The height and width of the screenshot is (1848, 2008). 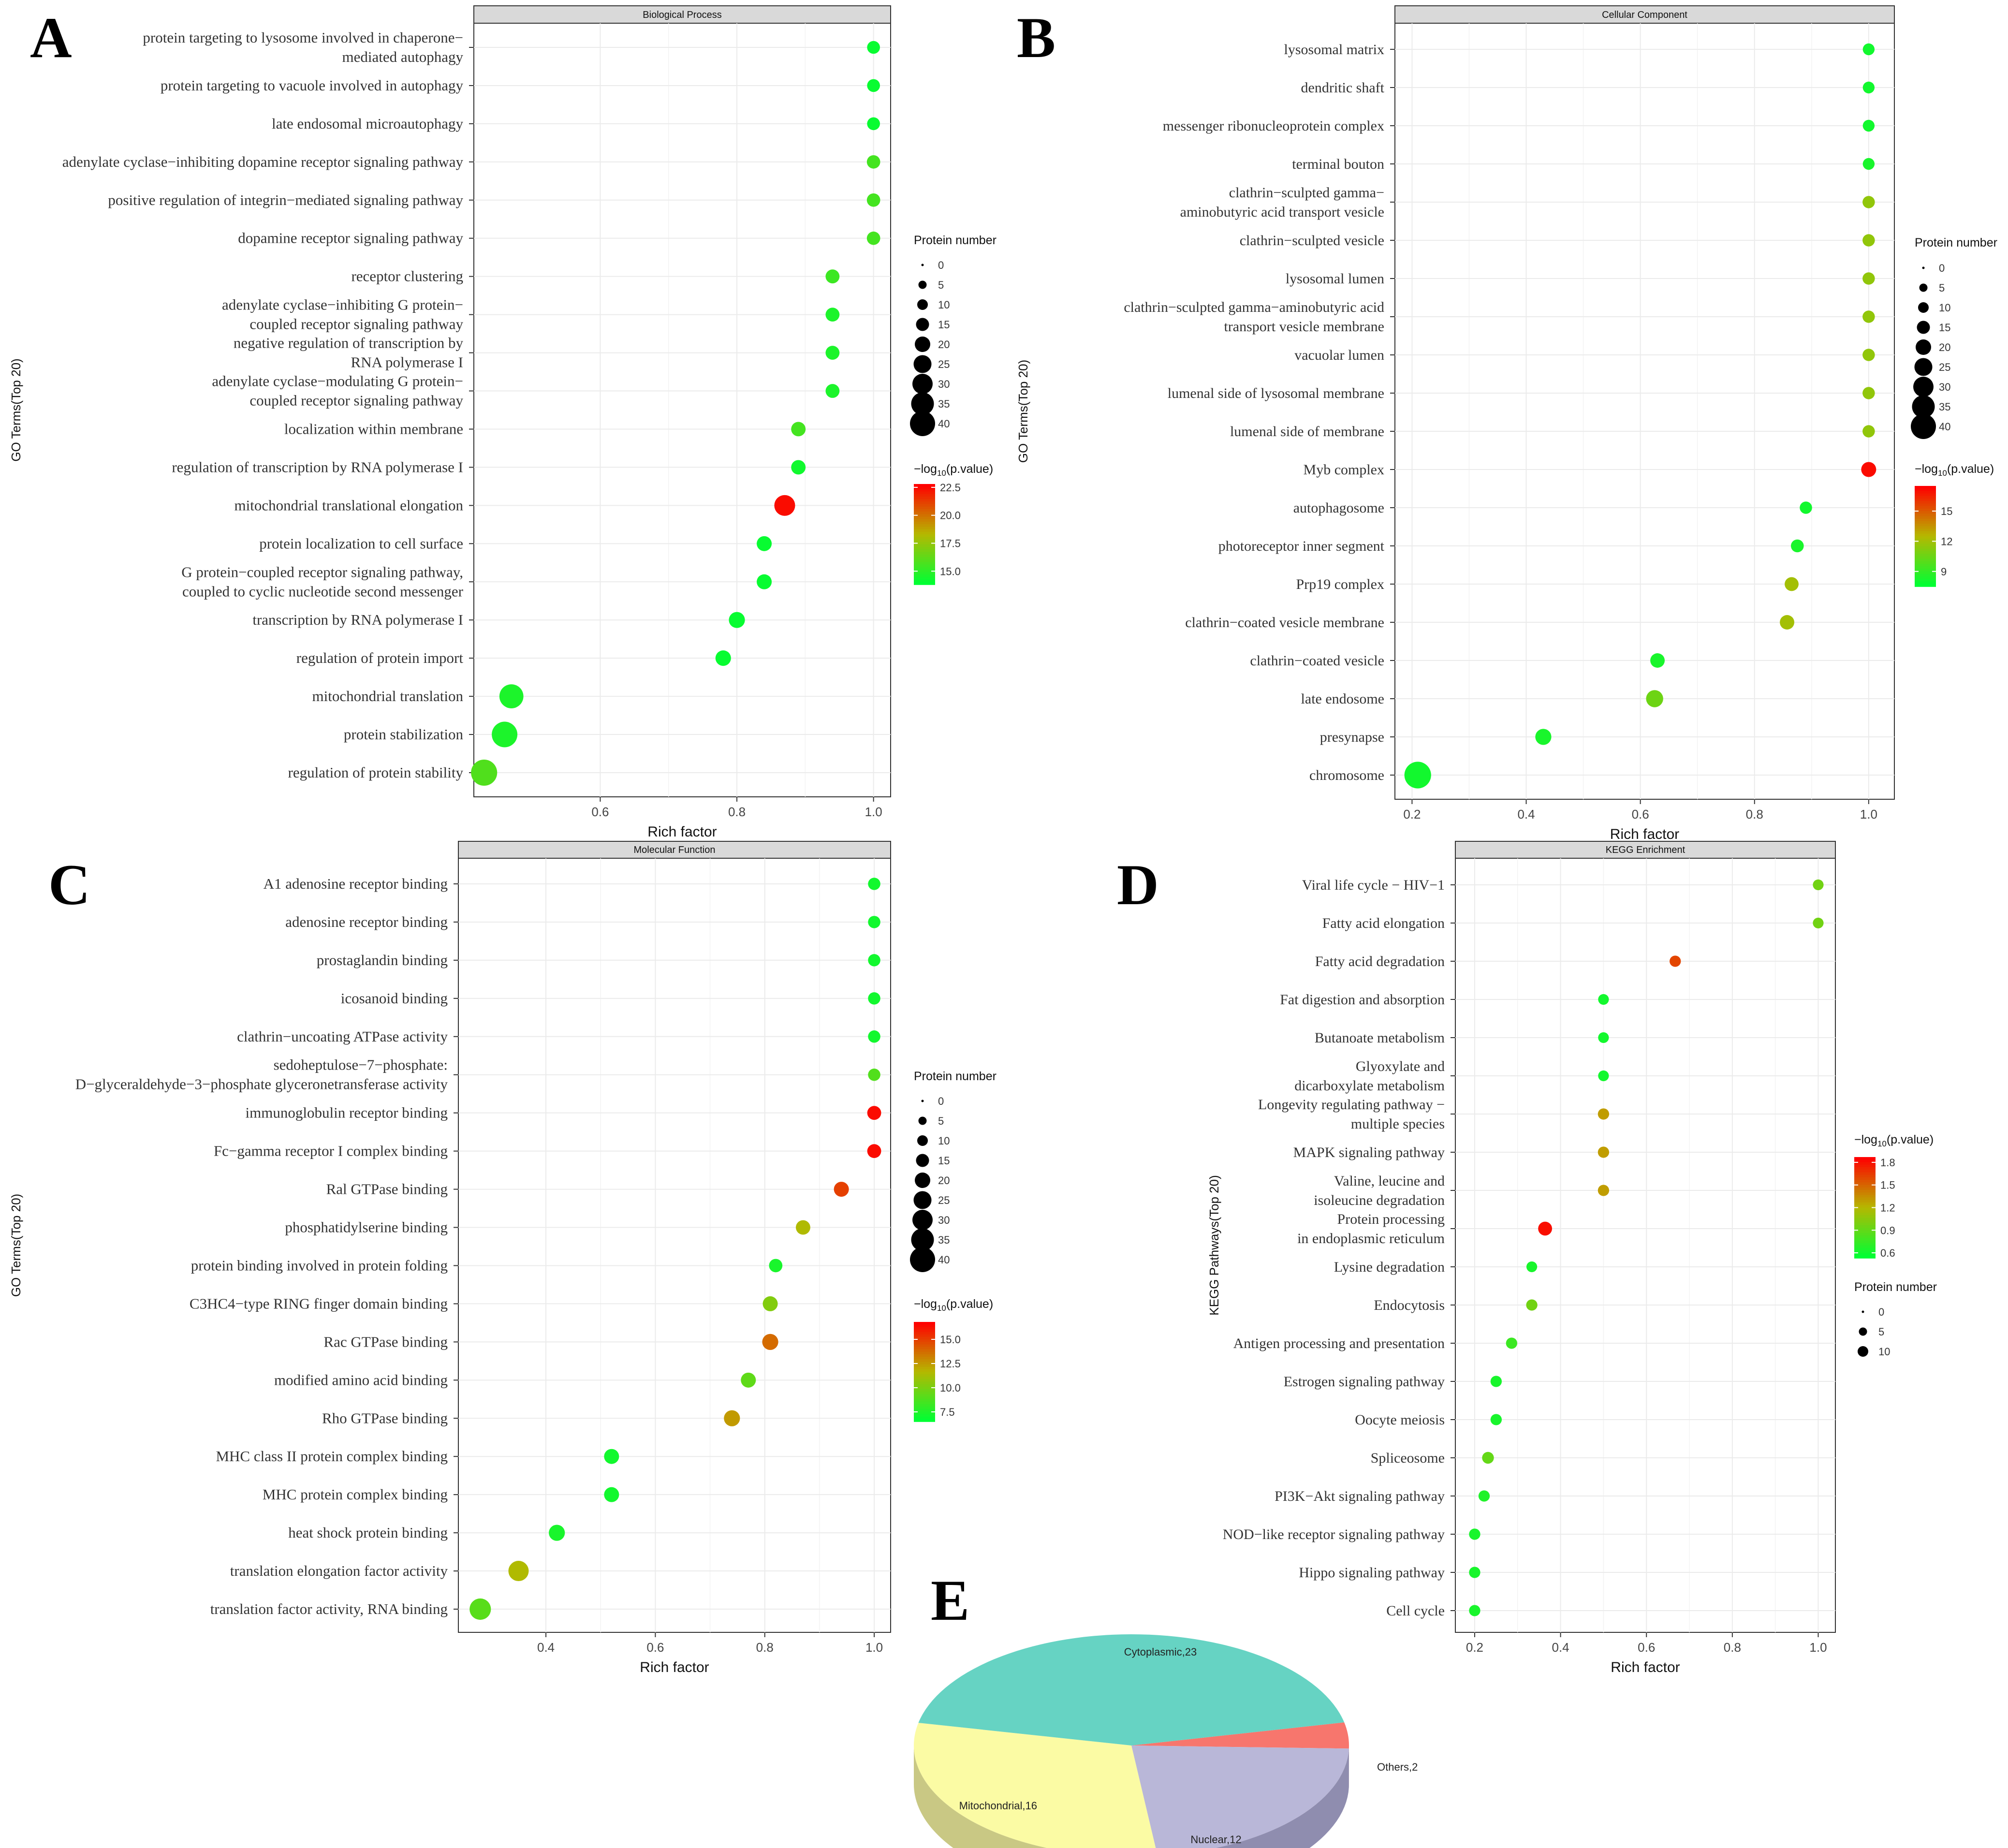 What do you see at coordinates (944, 344) in the screenshot?
I see `size-legend-label: 20` at bounding box center [944, 344].